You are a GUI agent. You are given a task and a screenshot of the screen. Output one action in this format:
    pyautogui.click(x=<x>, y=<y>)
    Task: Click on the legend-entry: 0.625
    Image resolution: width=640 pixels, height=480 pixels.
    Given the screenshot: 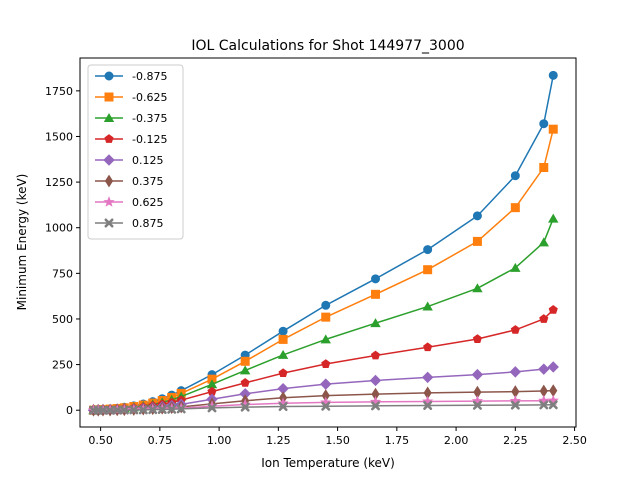 What is the action you would take?
    pyautogui.click(x=129, y=202)
    